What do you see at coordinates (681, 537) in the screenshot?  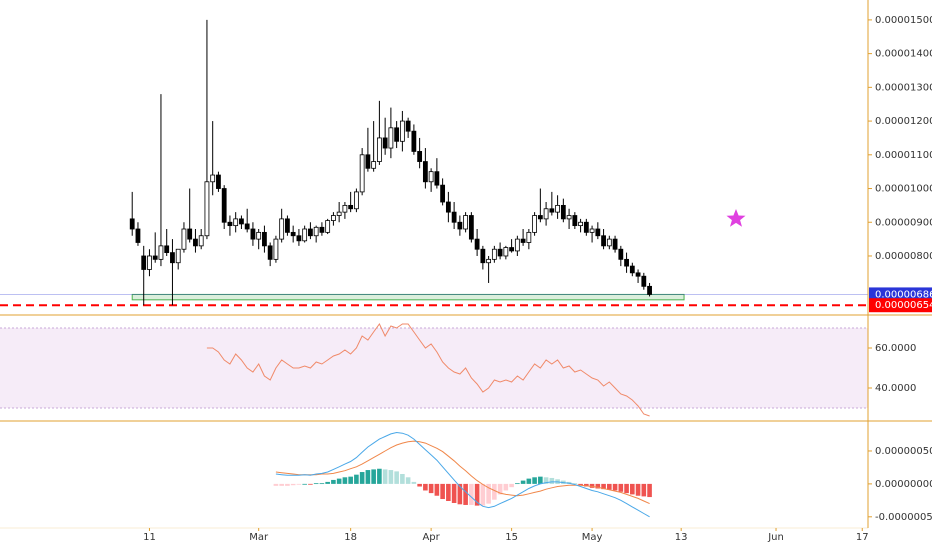 I see `x-tick-label: 13` at bounding box center [681, 537].